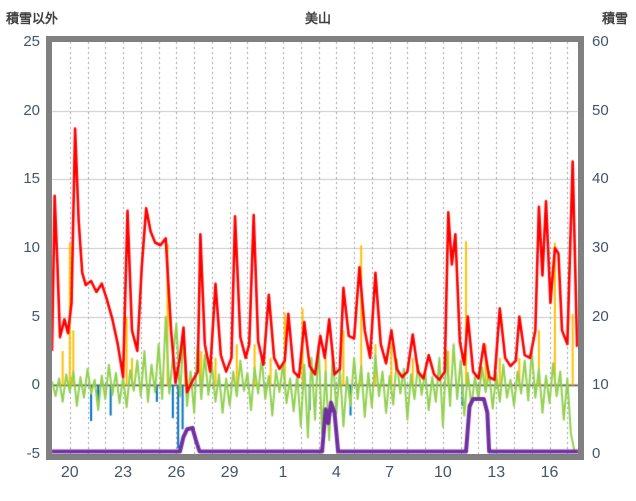 Image resolution: width=636 pixels, height=501 pixels. Describe the element at coordinates (600, 247) in the screenshot. I see `y-axis-tick-right: 30` at that location.